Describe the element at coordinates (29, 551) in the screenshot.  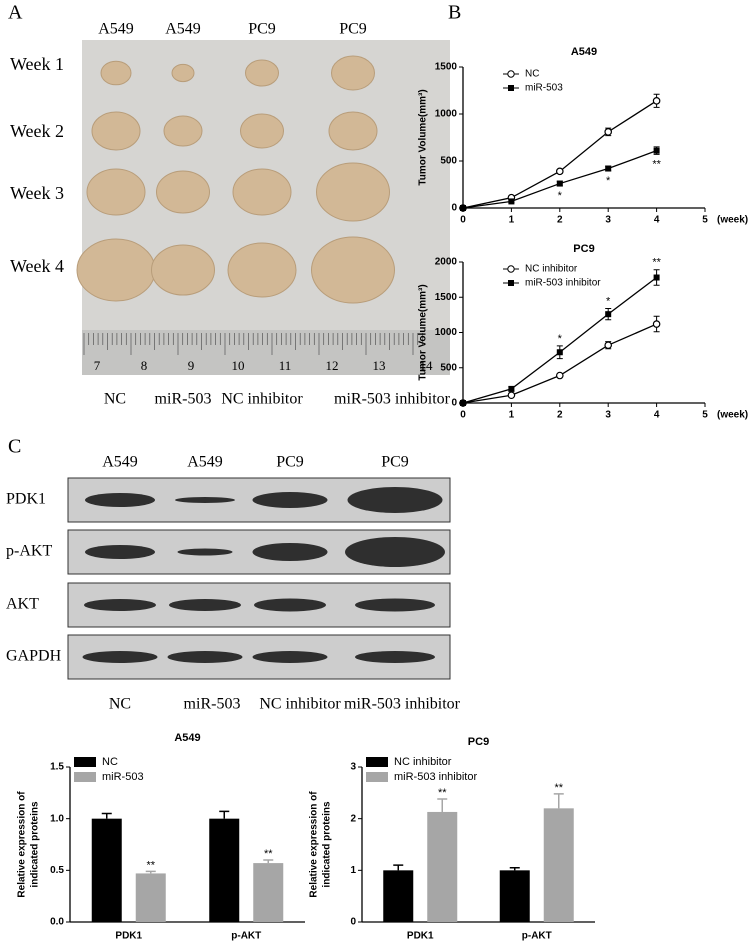
I see `row-label: p-AKT` at that location.